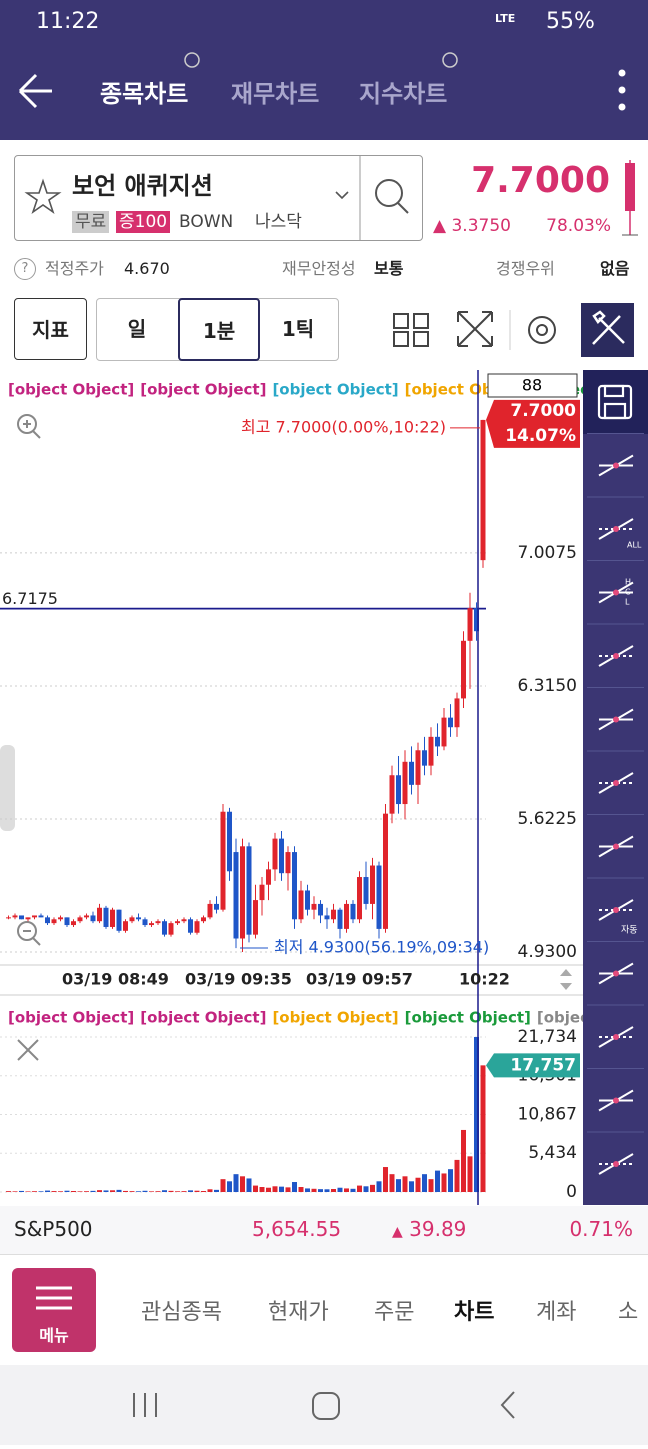  I want to click on save-tool, so click(615, 402).